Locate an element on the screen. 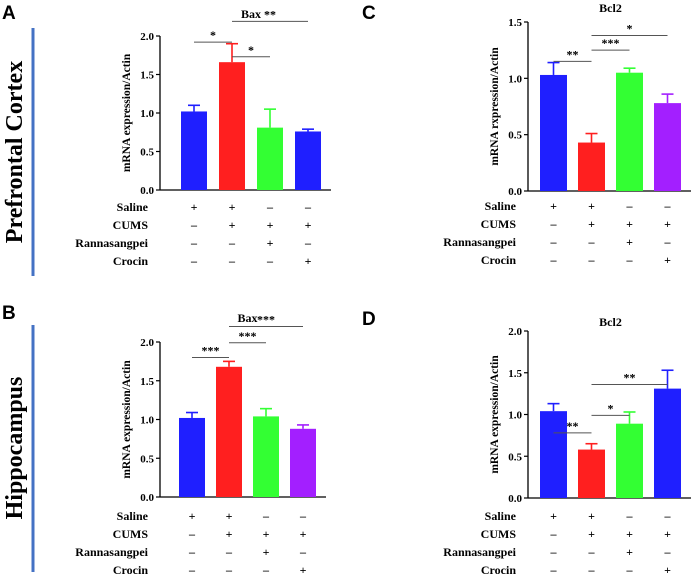 This screenshot has height=581, width=699. panel-letter-b: B is located at coordinates (9, 313).